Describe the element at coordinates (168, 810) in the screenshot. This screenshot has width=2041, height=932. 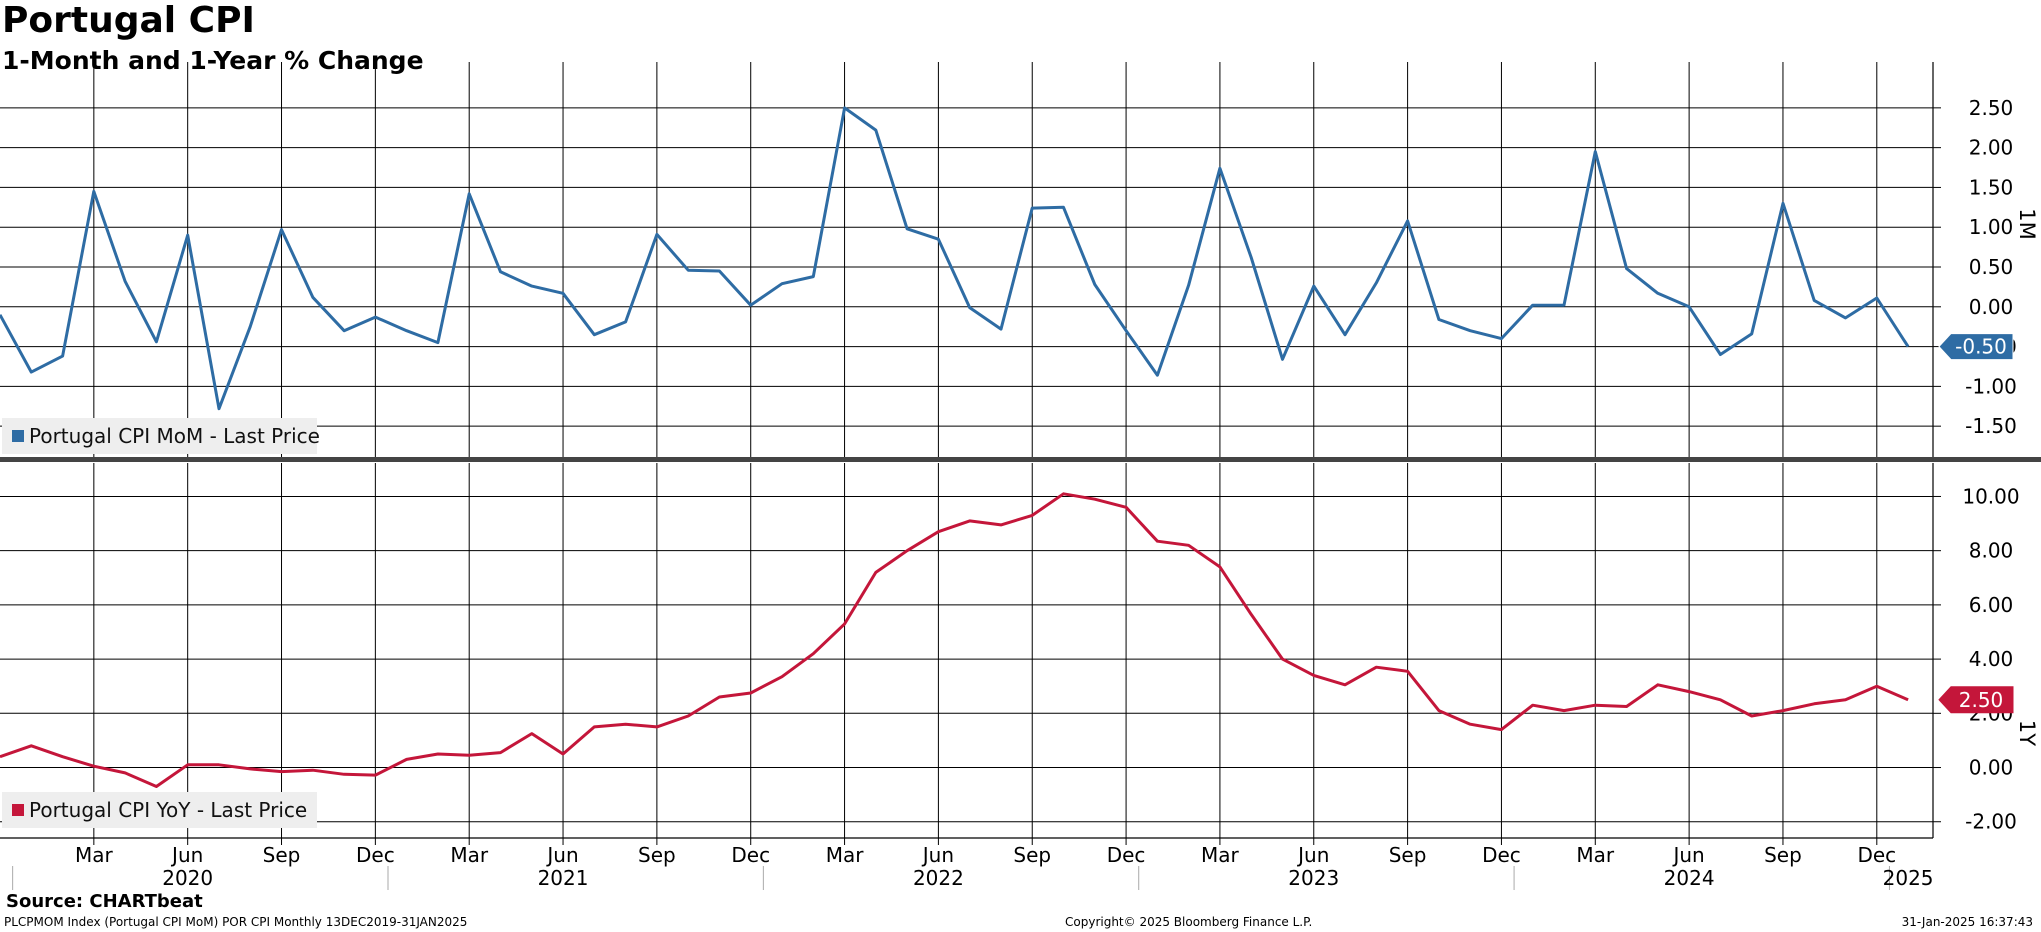
I see `legend-label: Portugal CPI YoY - Last Price` at that location.